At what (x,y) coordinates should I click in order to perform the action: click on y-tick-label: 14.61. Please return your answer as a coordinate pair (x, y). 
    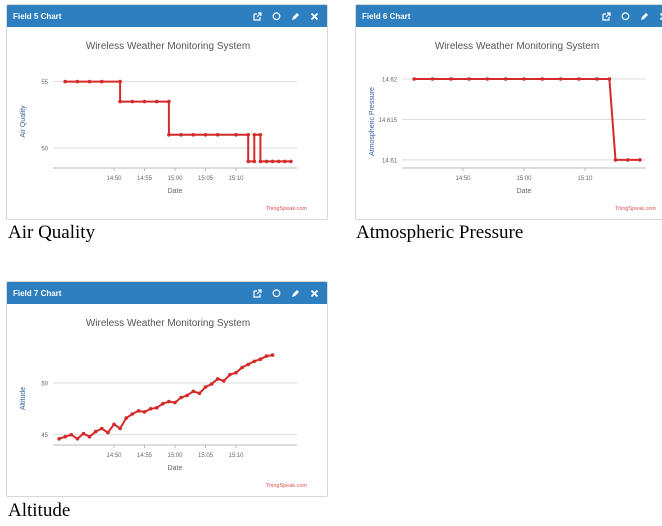
    Looking at the image, I should click on (390, 161).